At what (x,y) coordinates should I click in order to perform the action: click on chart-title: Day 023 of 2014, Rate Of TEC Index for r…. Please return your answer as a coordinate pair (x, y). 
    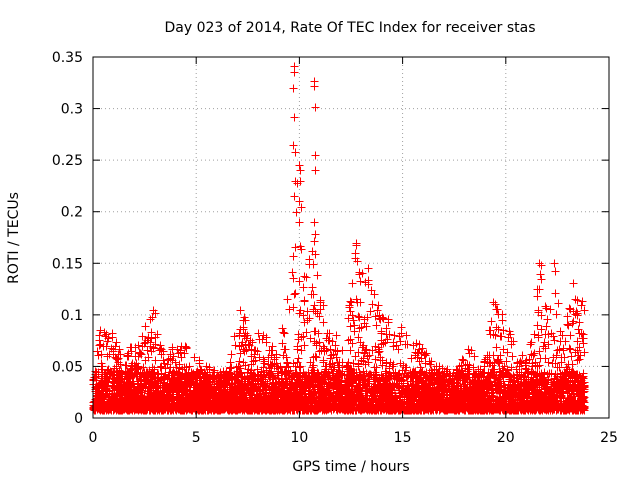
    Looking at the image, I should click on (349, 28).